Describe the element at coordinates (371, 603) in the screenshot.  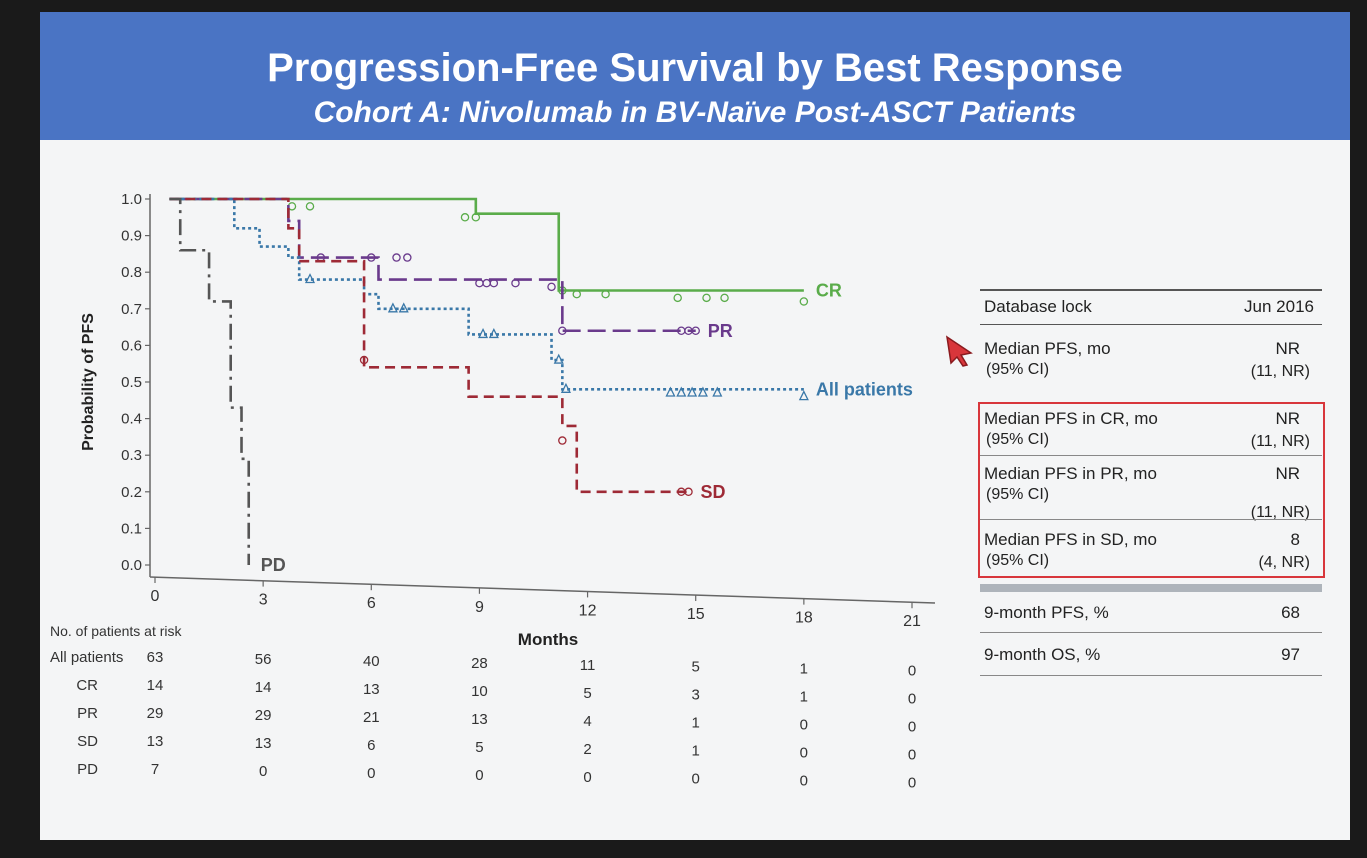
I see `x-tick-label: 6` at that location.